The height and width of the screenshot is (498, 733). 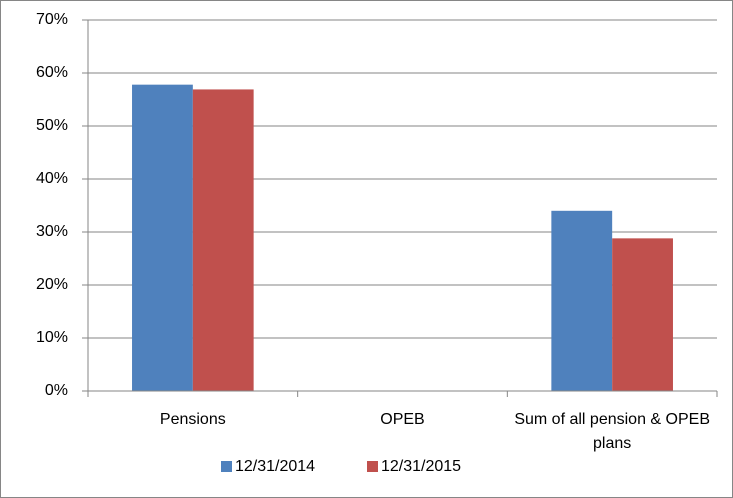 What do you see at coordinates (421, 466) in the screenshot?
I see `legend-label: 12/31/2015` at bounding box center [421, 466].